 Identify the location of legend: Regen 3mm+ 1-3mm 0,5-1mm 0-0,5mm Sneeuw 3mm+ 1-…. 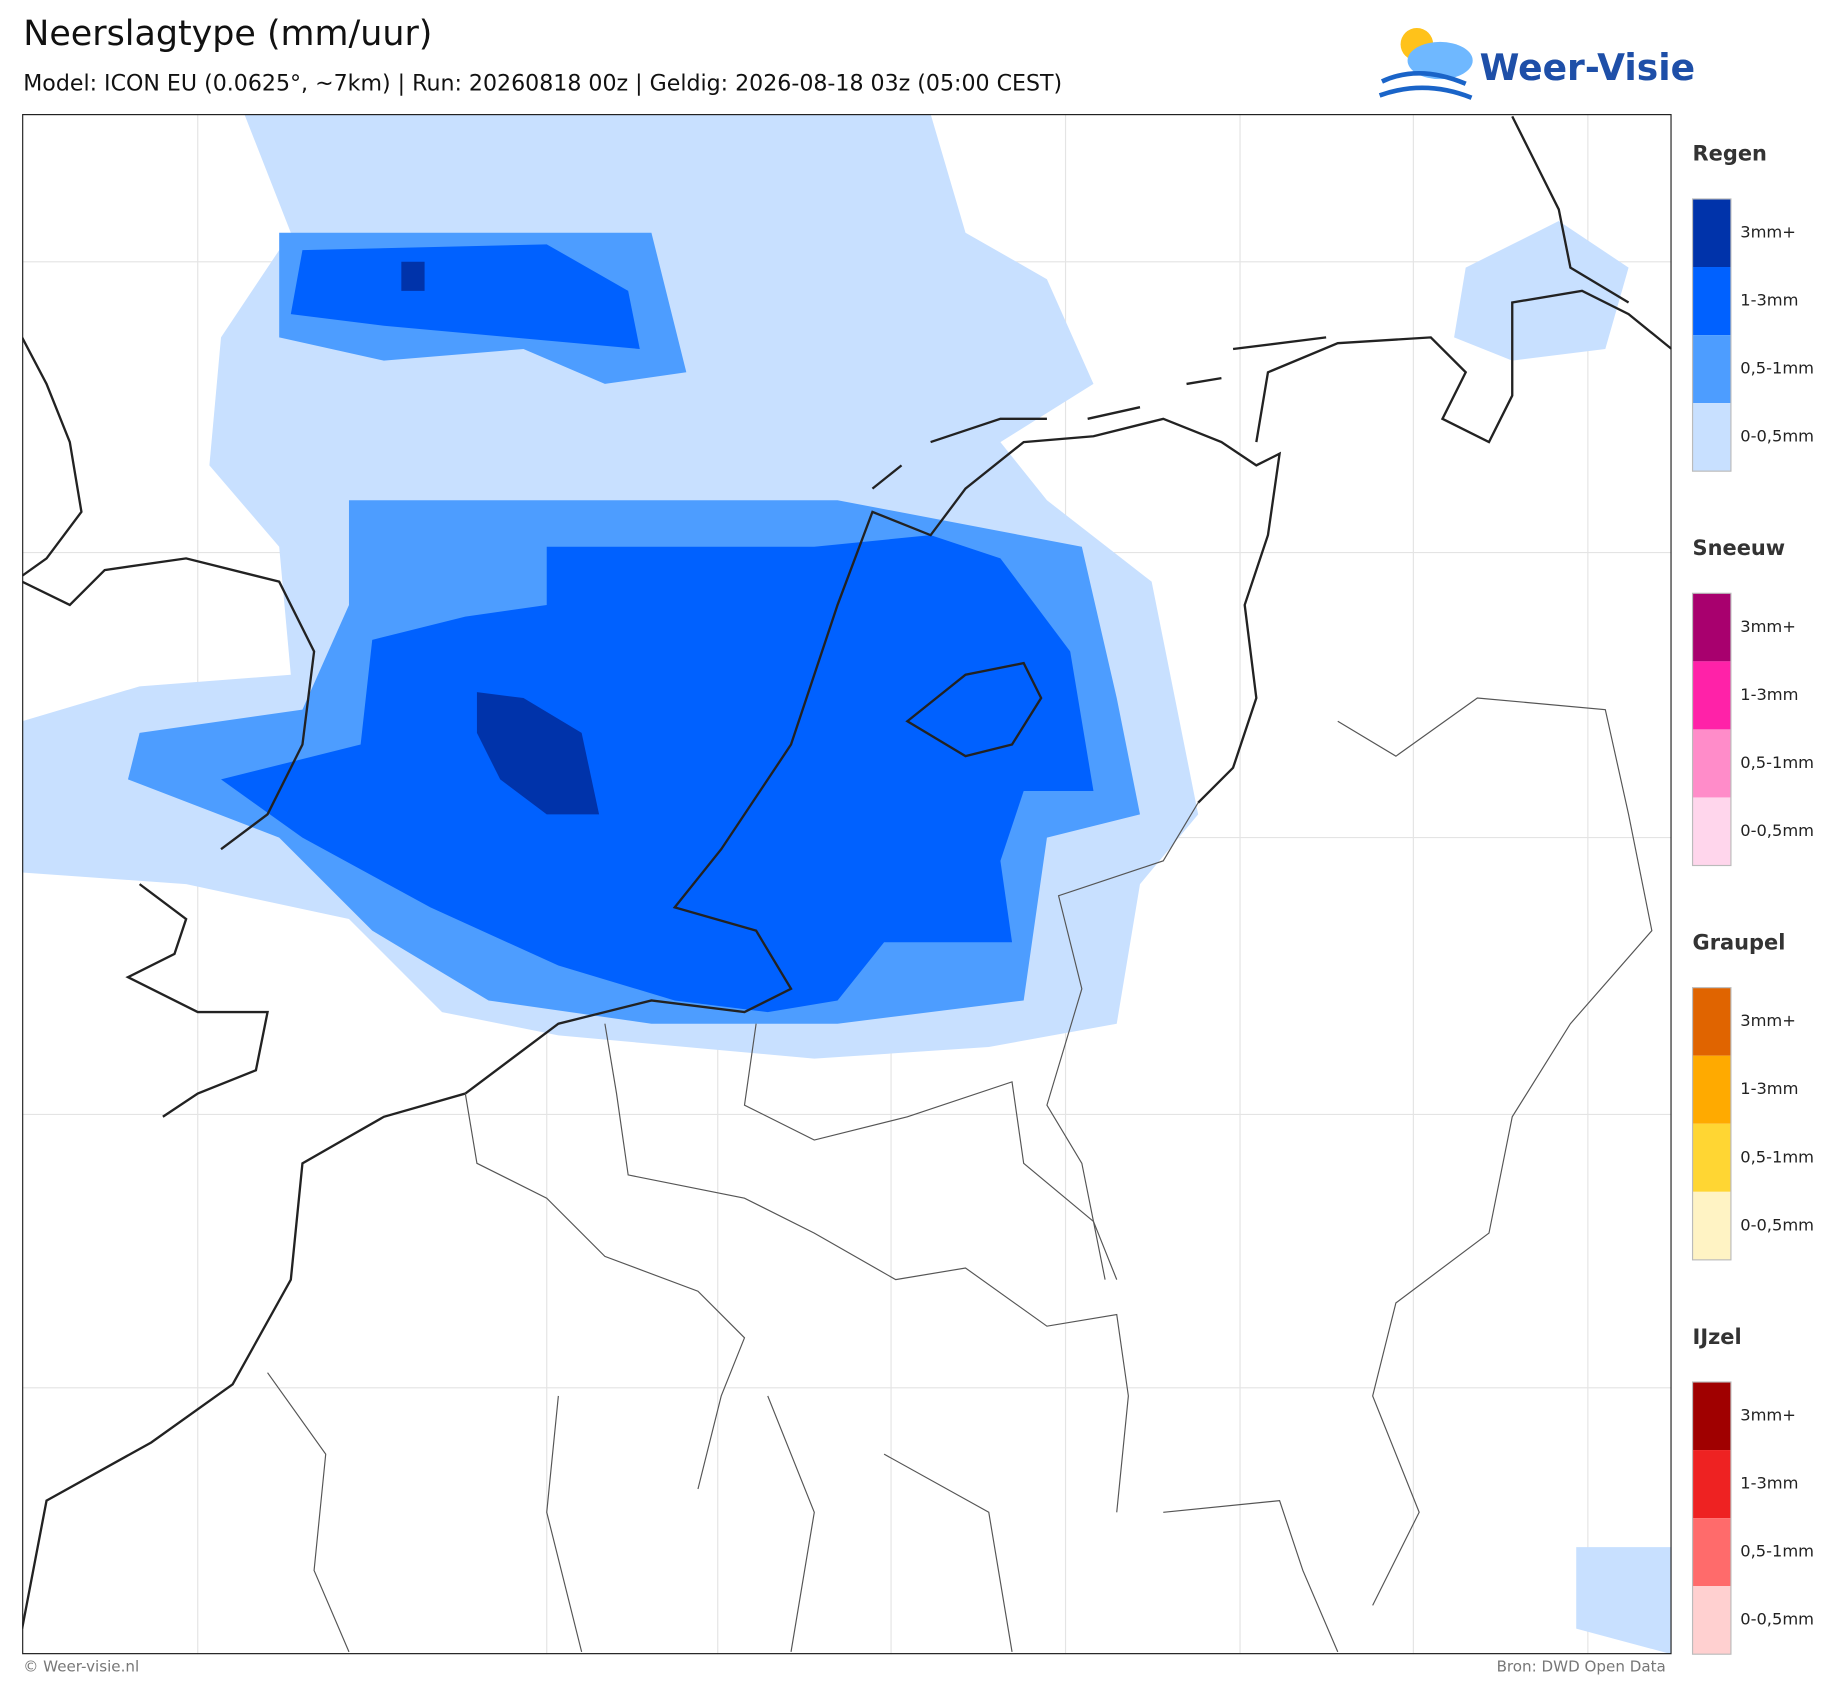
(1752, 898).